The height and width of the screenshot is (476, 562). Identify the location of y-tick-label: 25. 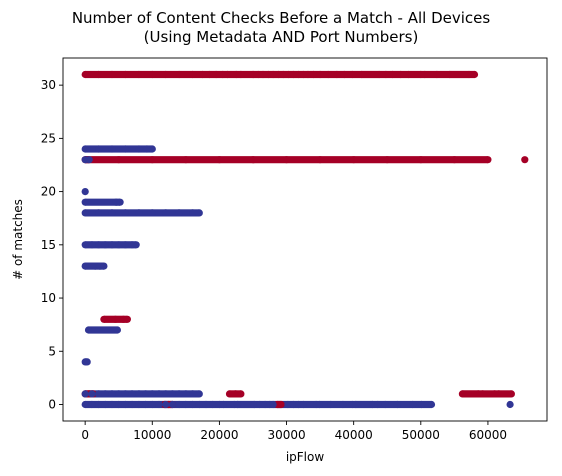
(48, 138).